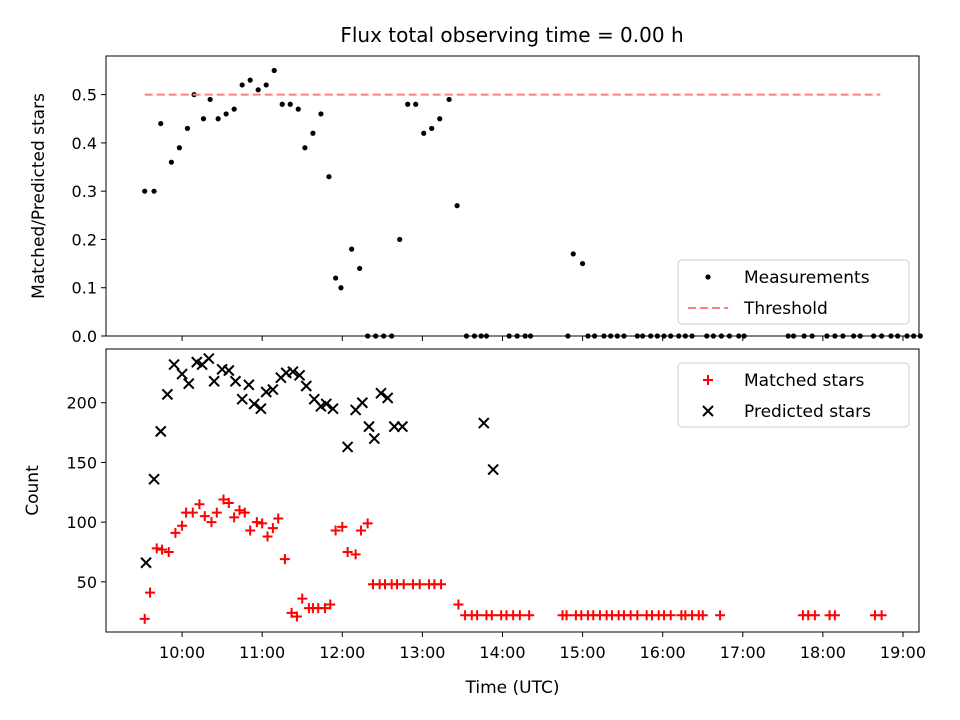  Describe the element at coordinates (87, 582) in the screenshot. I see `y-tick-label: 50` at that location.